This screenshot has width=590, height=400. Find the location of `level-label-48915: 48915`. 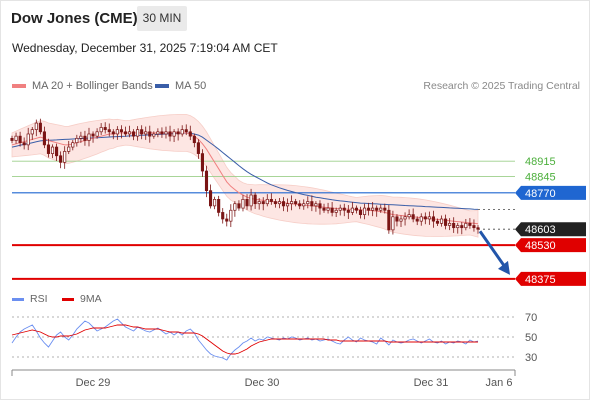

level-label-48915: 48915 is located at coordinates (540, 162).